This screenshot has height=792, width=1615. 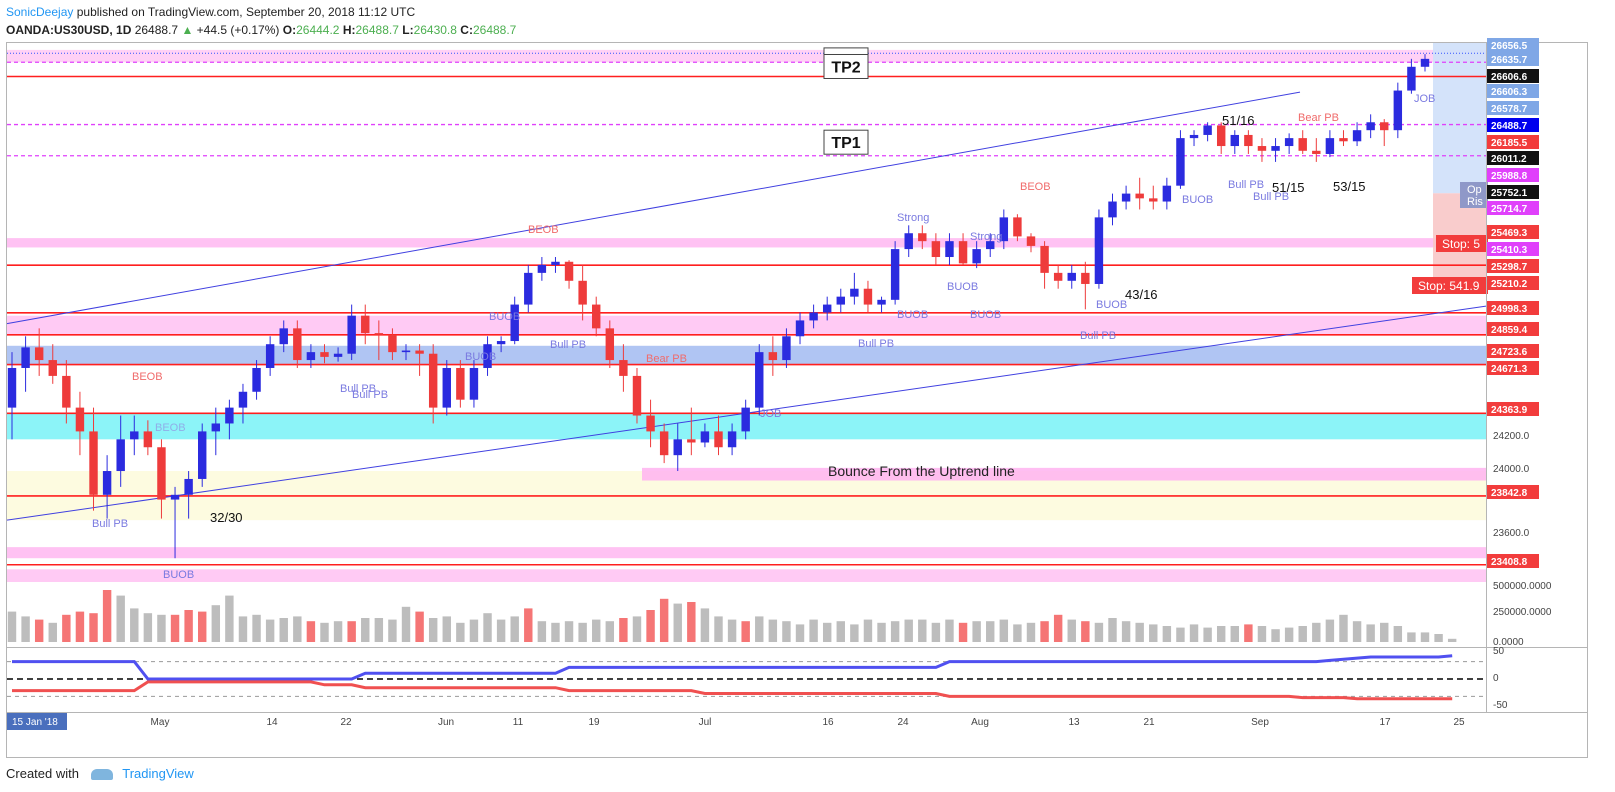 What do you see at coordinates (1474, 190) in the screenshot?
I see `open-label: Op` at bounding box center [1474, 190].